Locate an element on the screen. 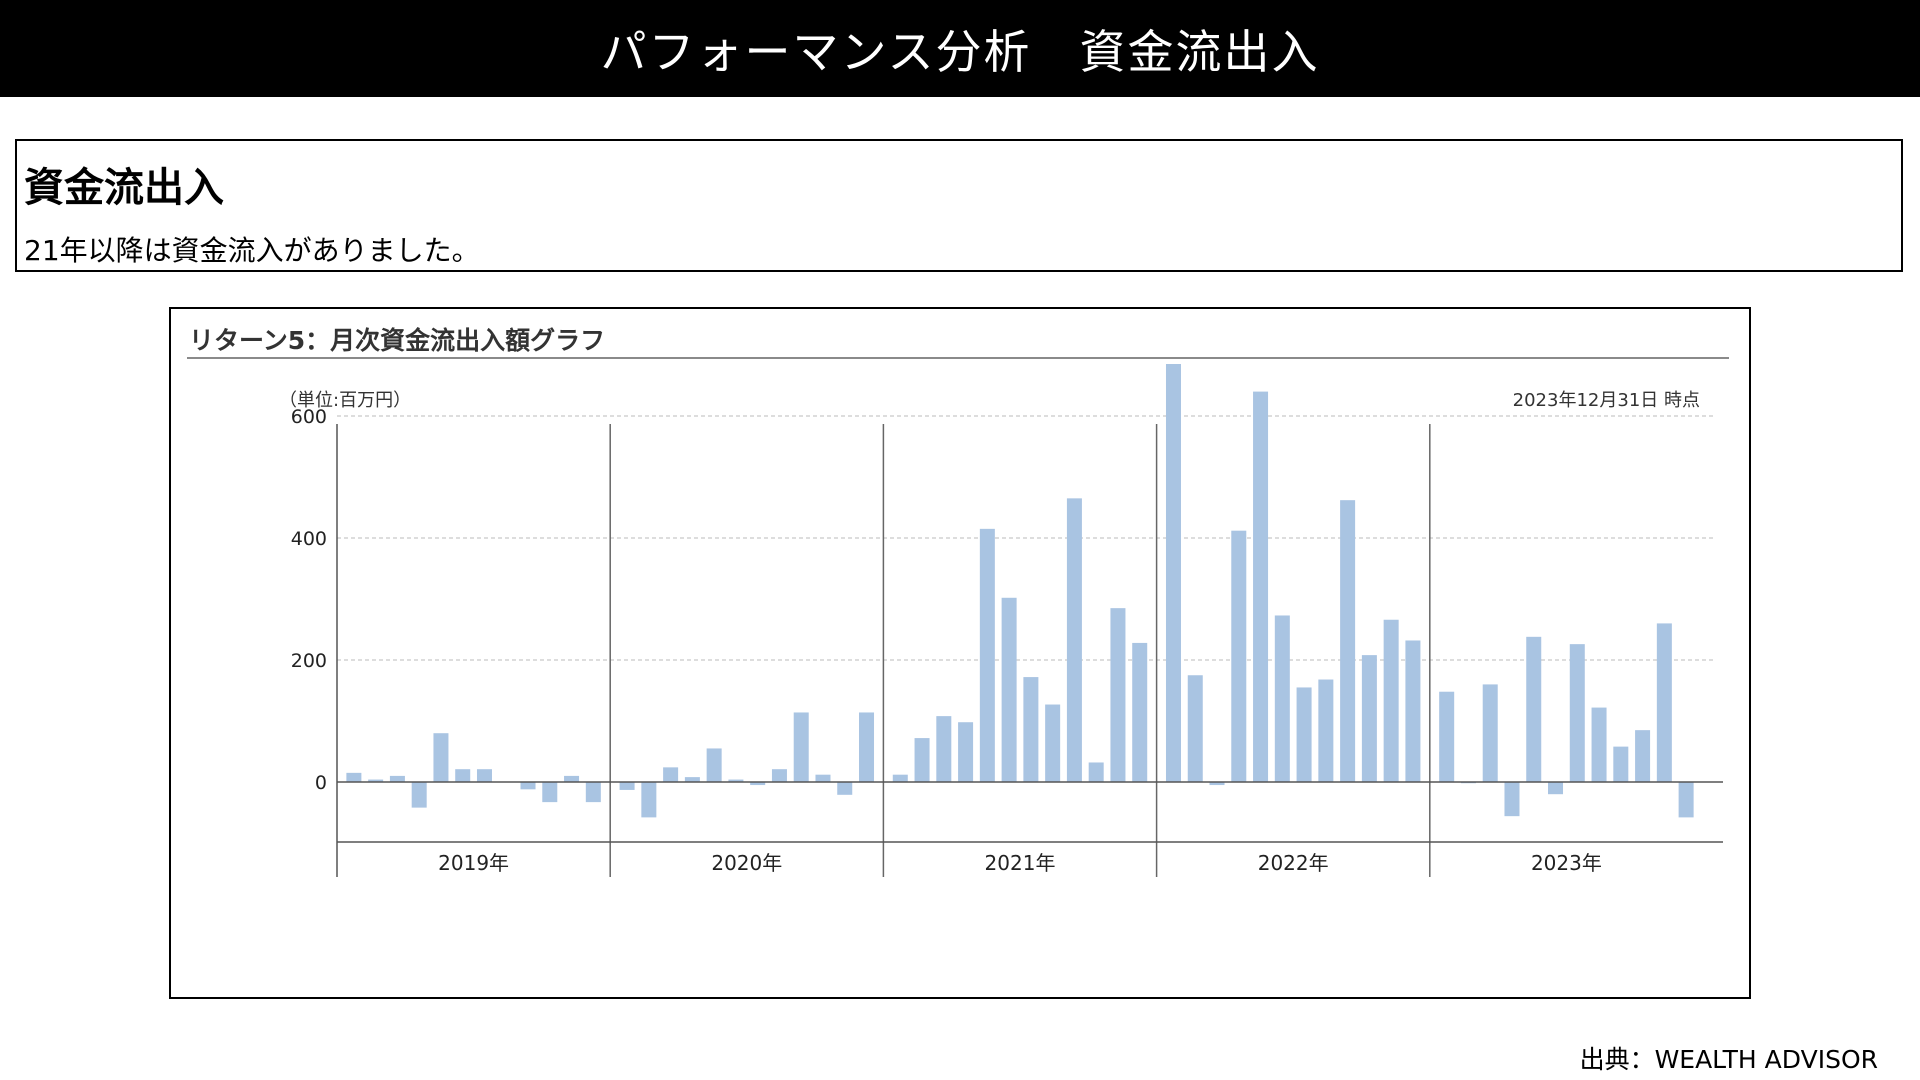 The image size is (1920, 1080). source-credit: 出典：WEALTH ADVISOR is located at coordinates (1728, 1059).